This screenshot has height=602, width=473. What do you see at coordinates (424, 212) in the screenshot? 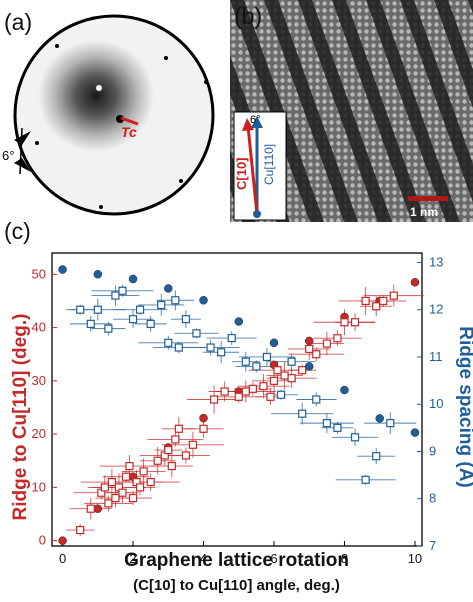
I see `scalebar-label: 1 nm` at bounding box center [424, 212].